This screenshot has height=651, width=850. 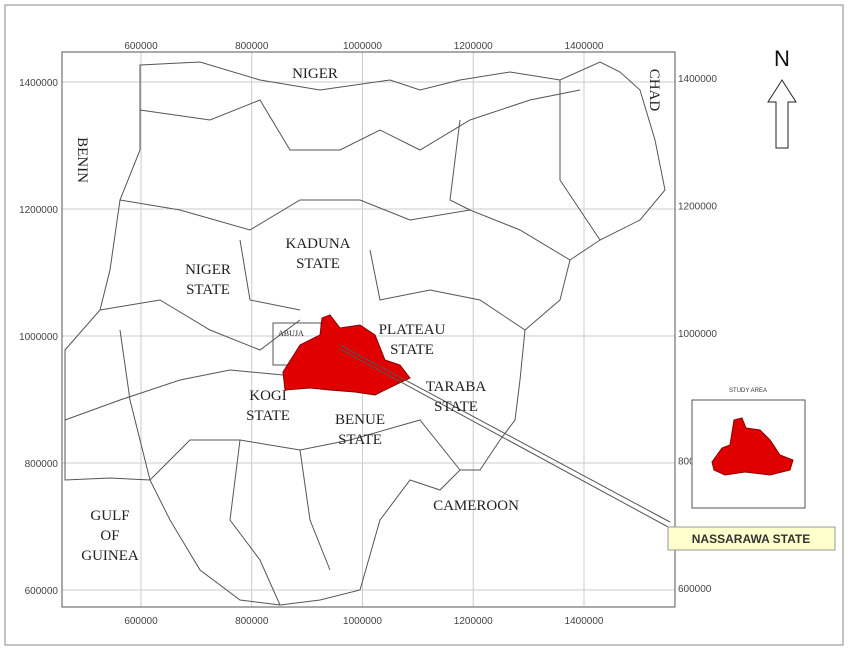 What do you see at coordinates (208, 270) in the screenshot?
I see `state-label: NIGER` at bounding box center [208, 270].